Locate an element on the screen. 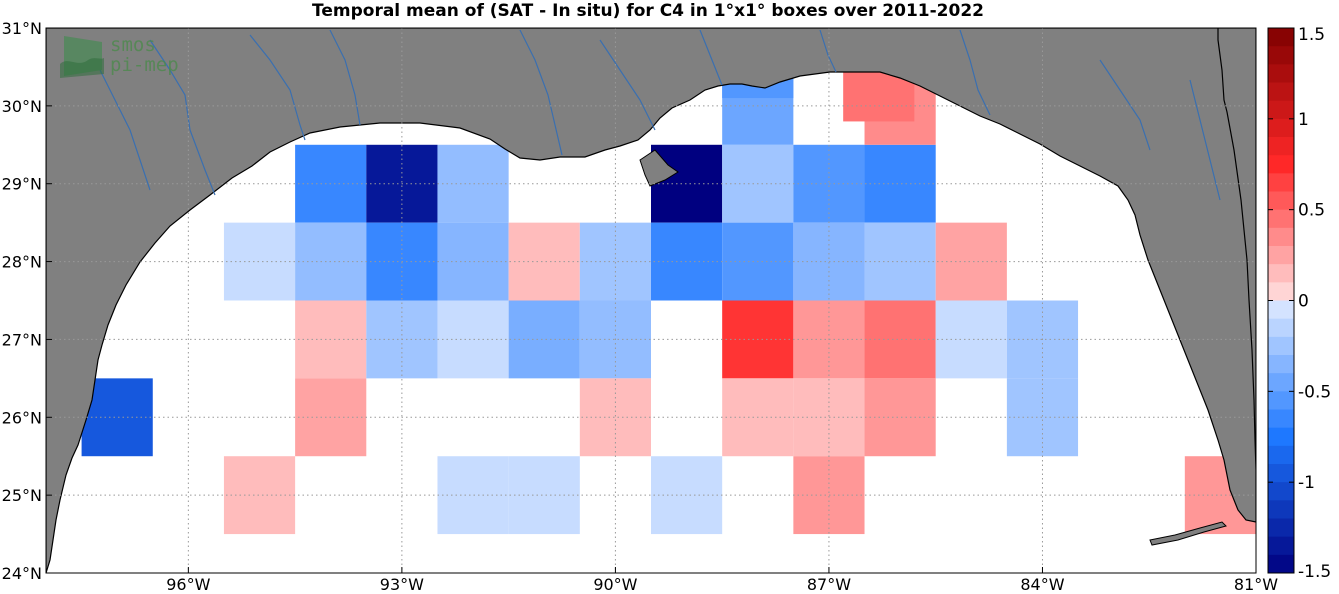  colorbar-label: -1 is located at coordinates (1306, 483).